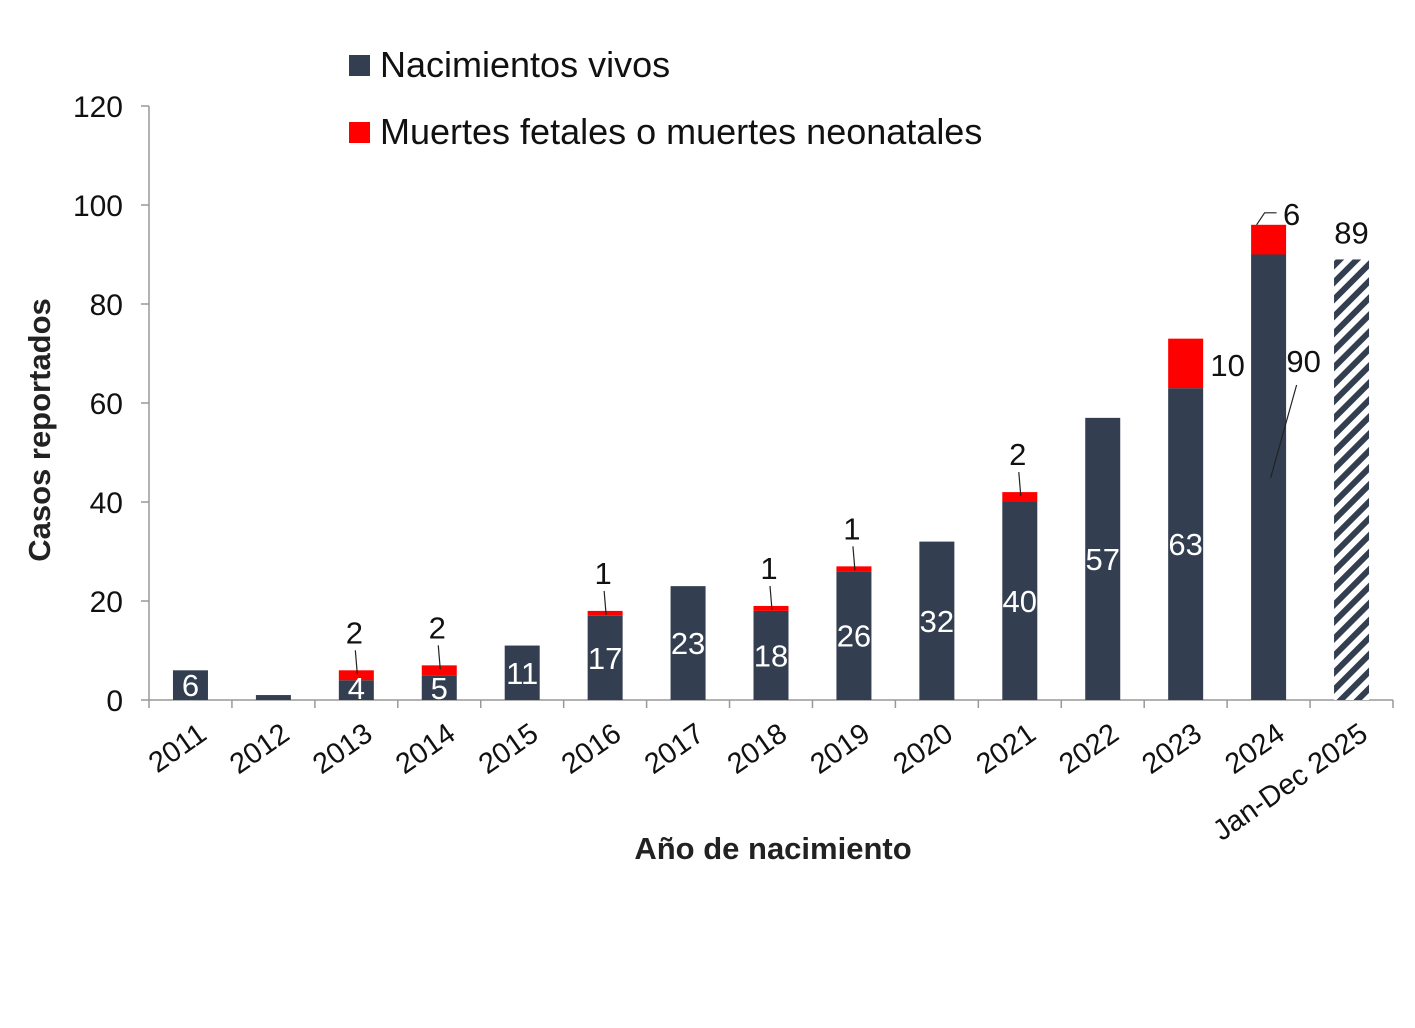  I want to click on data-label: 32, so click(937, 621).